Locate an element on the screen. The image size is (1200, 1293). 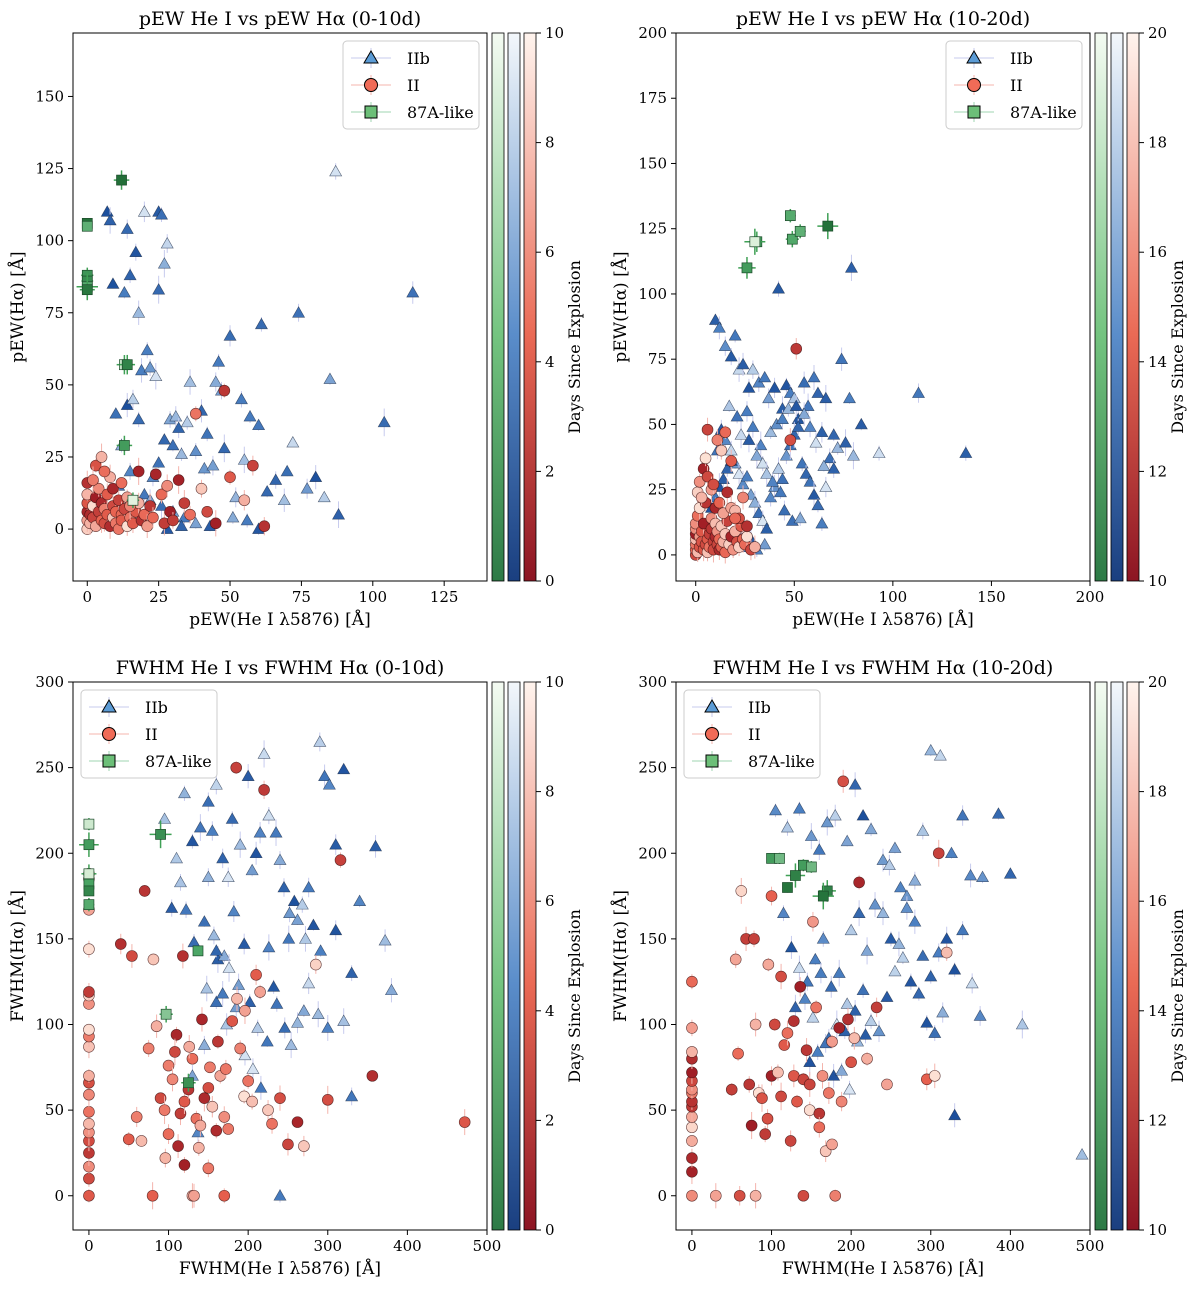
y-tick-label: 250 is located at coordinates (49, 768).